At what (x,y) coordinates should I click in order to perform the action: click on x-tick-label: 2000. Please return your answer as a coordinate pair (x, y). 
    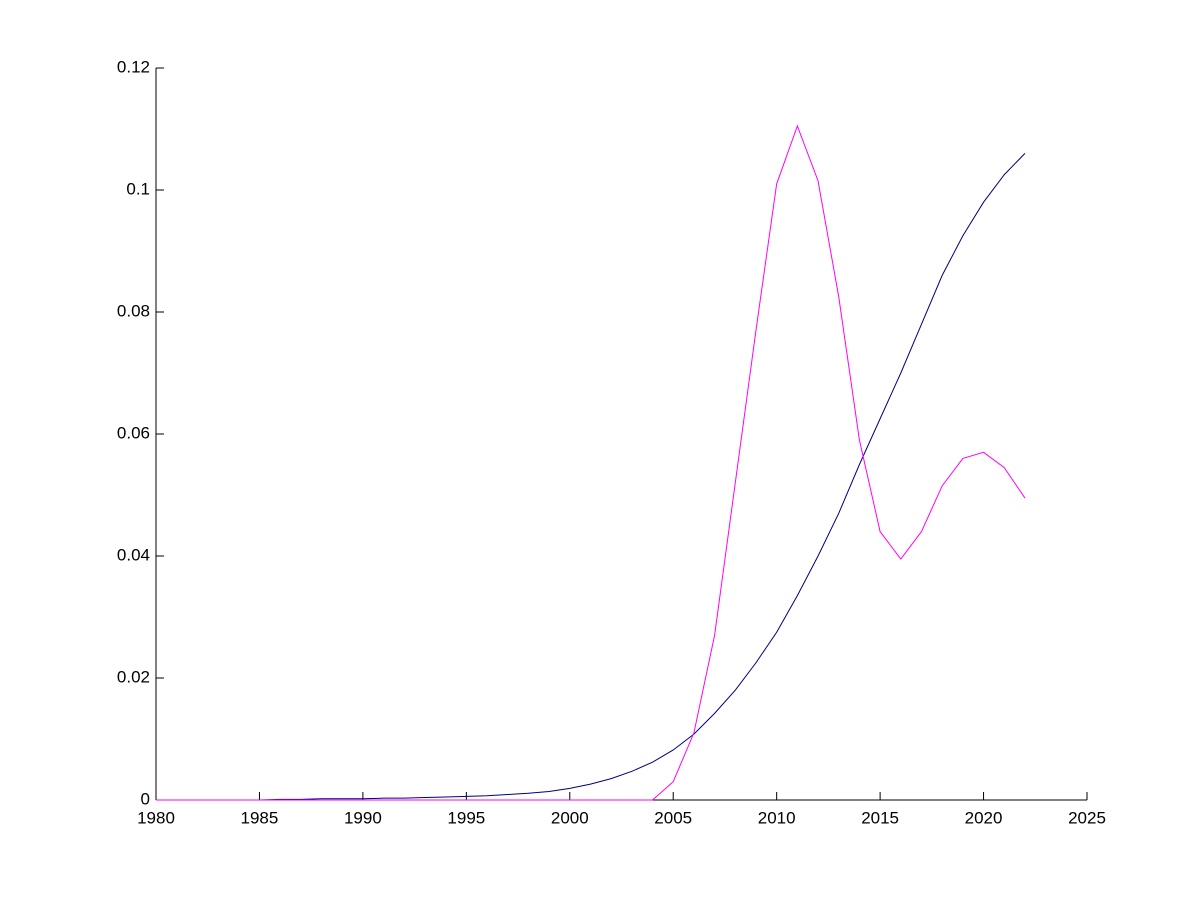
    Looking at the image, I should click on (570, 817).